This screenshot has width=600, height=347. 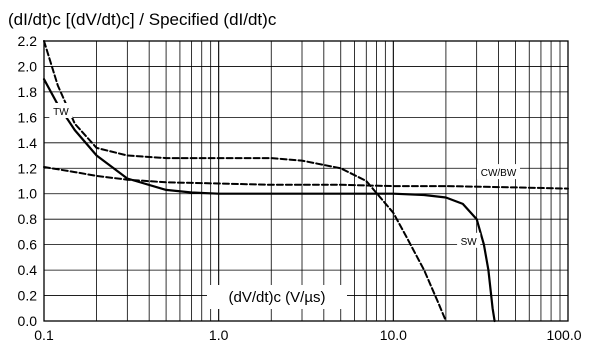 I want to click on y-tick-label: 0.2, so click(x=28, y=296).